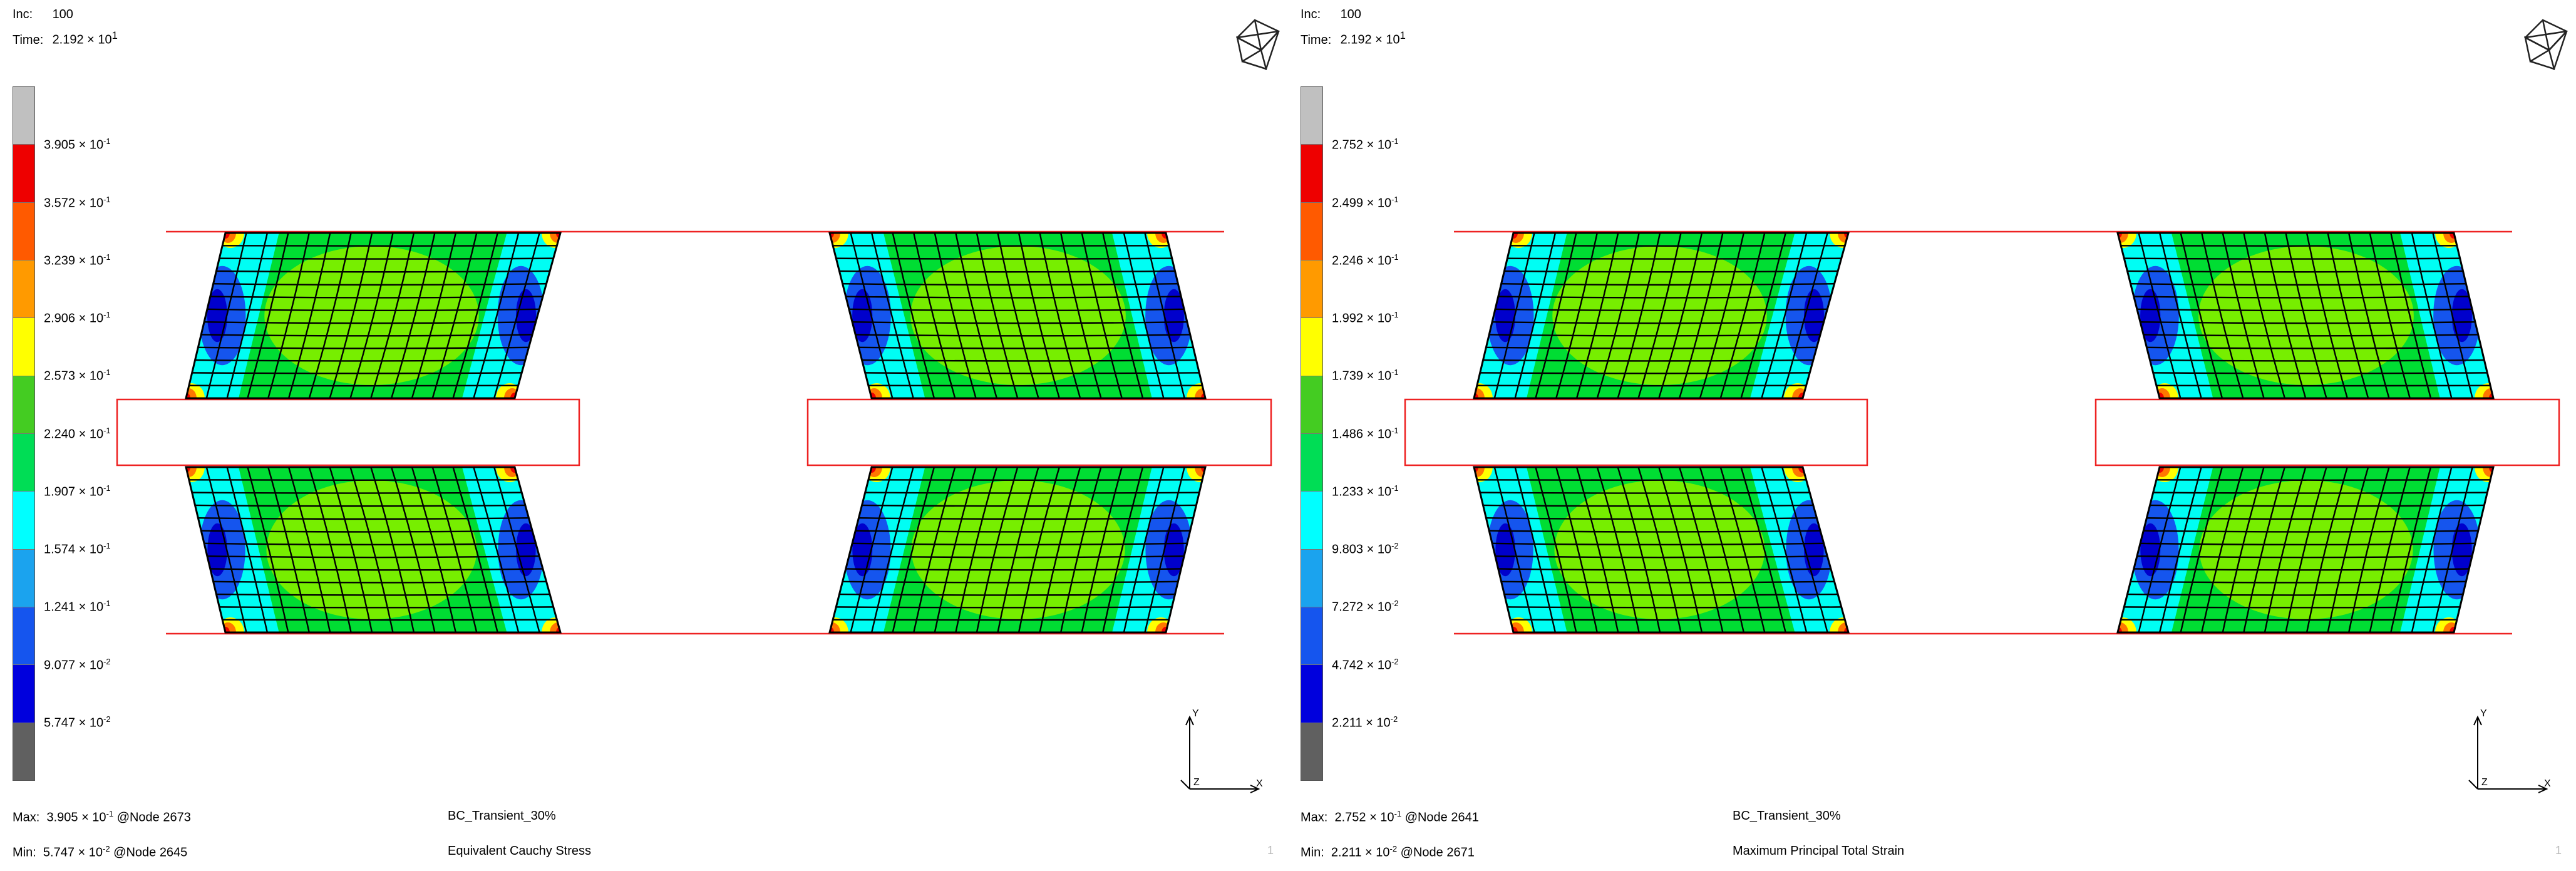 This screenshot has height=871, width=2576. What do you see at coordinates (1365, 433) in the screenshot?
I see `scale-tick-label: 1.486 × 10⁻¹` at bounding box center [1365, 433].